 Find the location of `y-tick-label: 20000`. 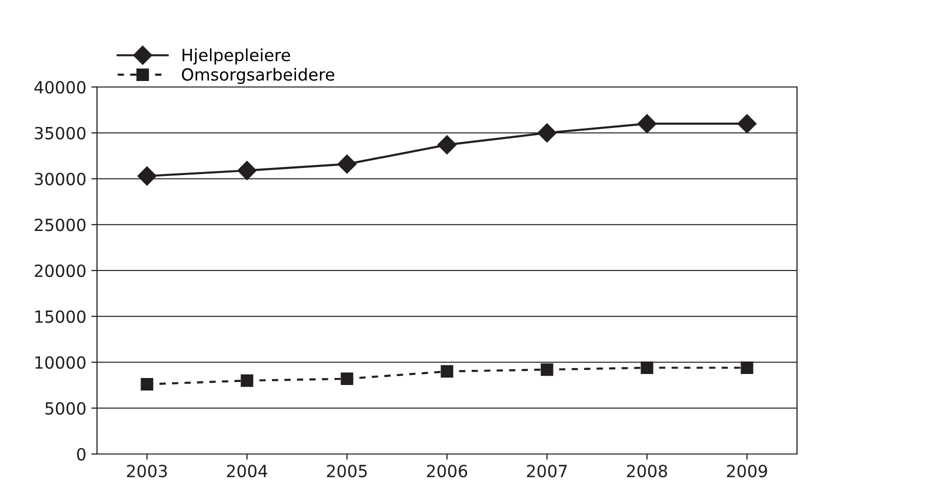

y-tick-label: 20000 is located at coordinates (60, 271).